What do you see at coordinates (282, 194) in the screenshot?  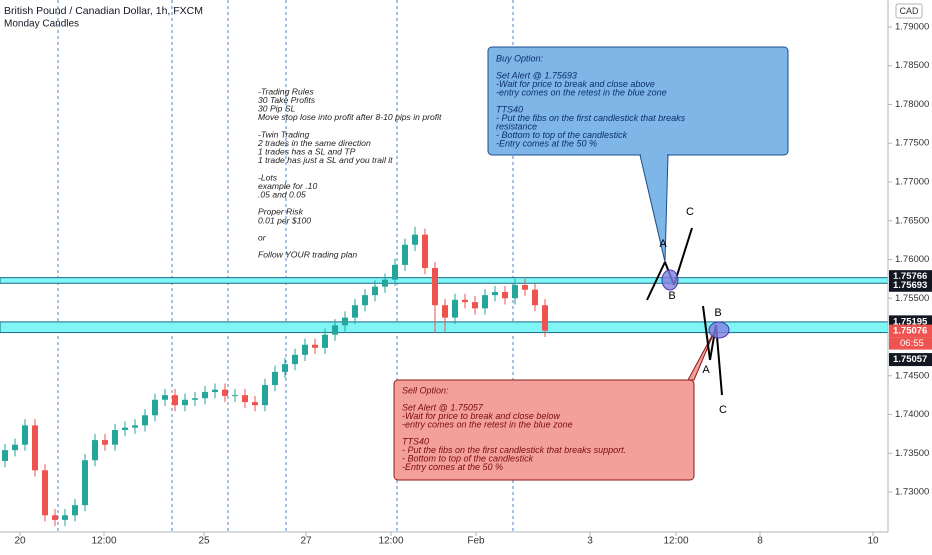 I see `note-line: .05 and 0.05` at bounding box center [282, 194].